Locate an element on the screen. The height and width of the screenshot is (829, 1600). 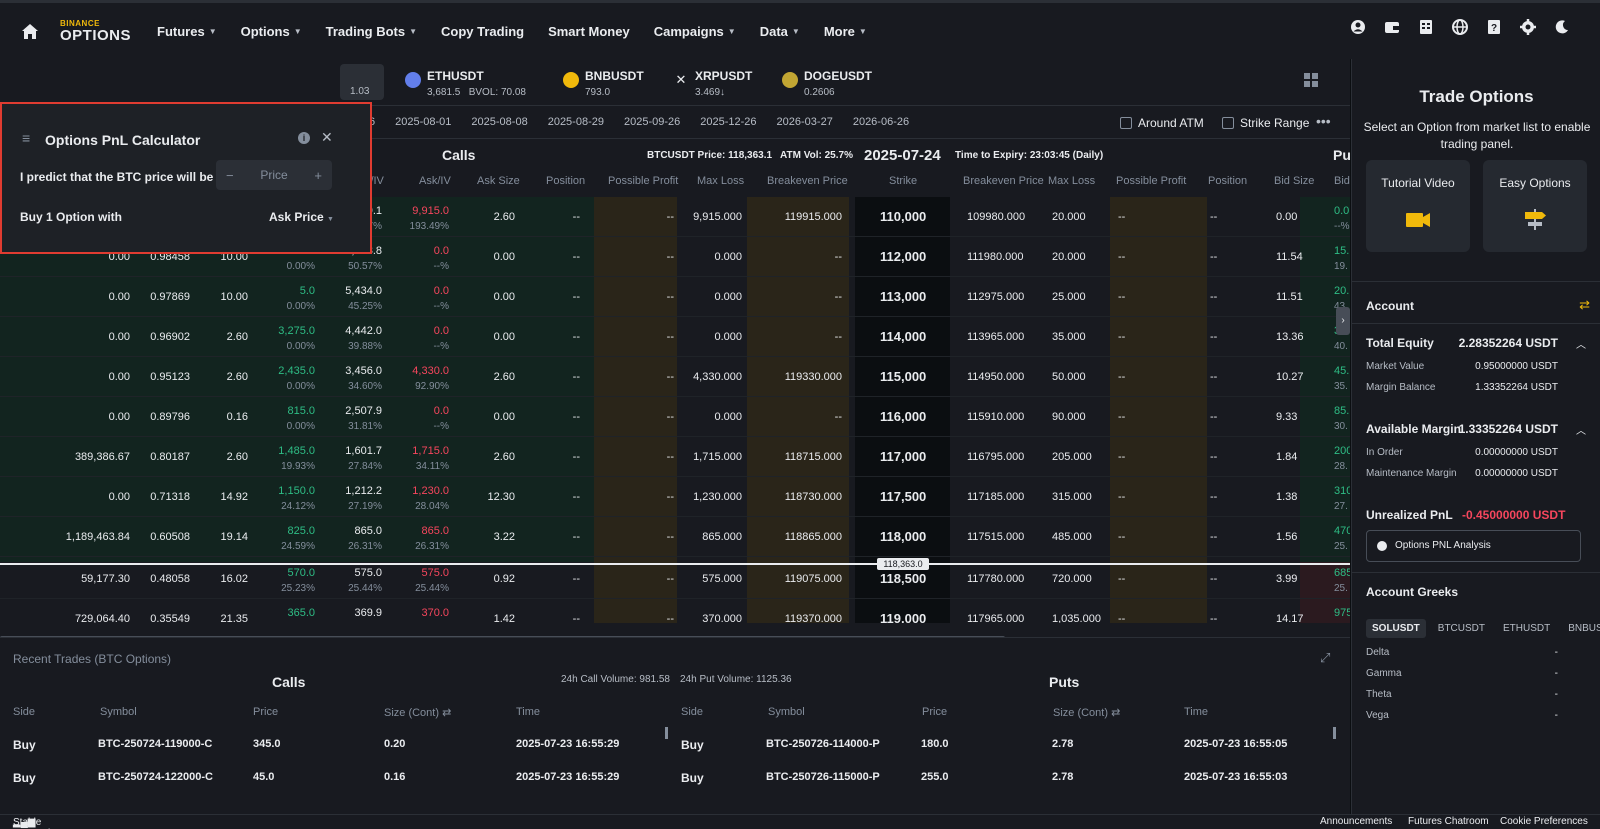
theme-icon is located at coordinates (1562, 27).